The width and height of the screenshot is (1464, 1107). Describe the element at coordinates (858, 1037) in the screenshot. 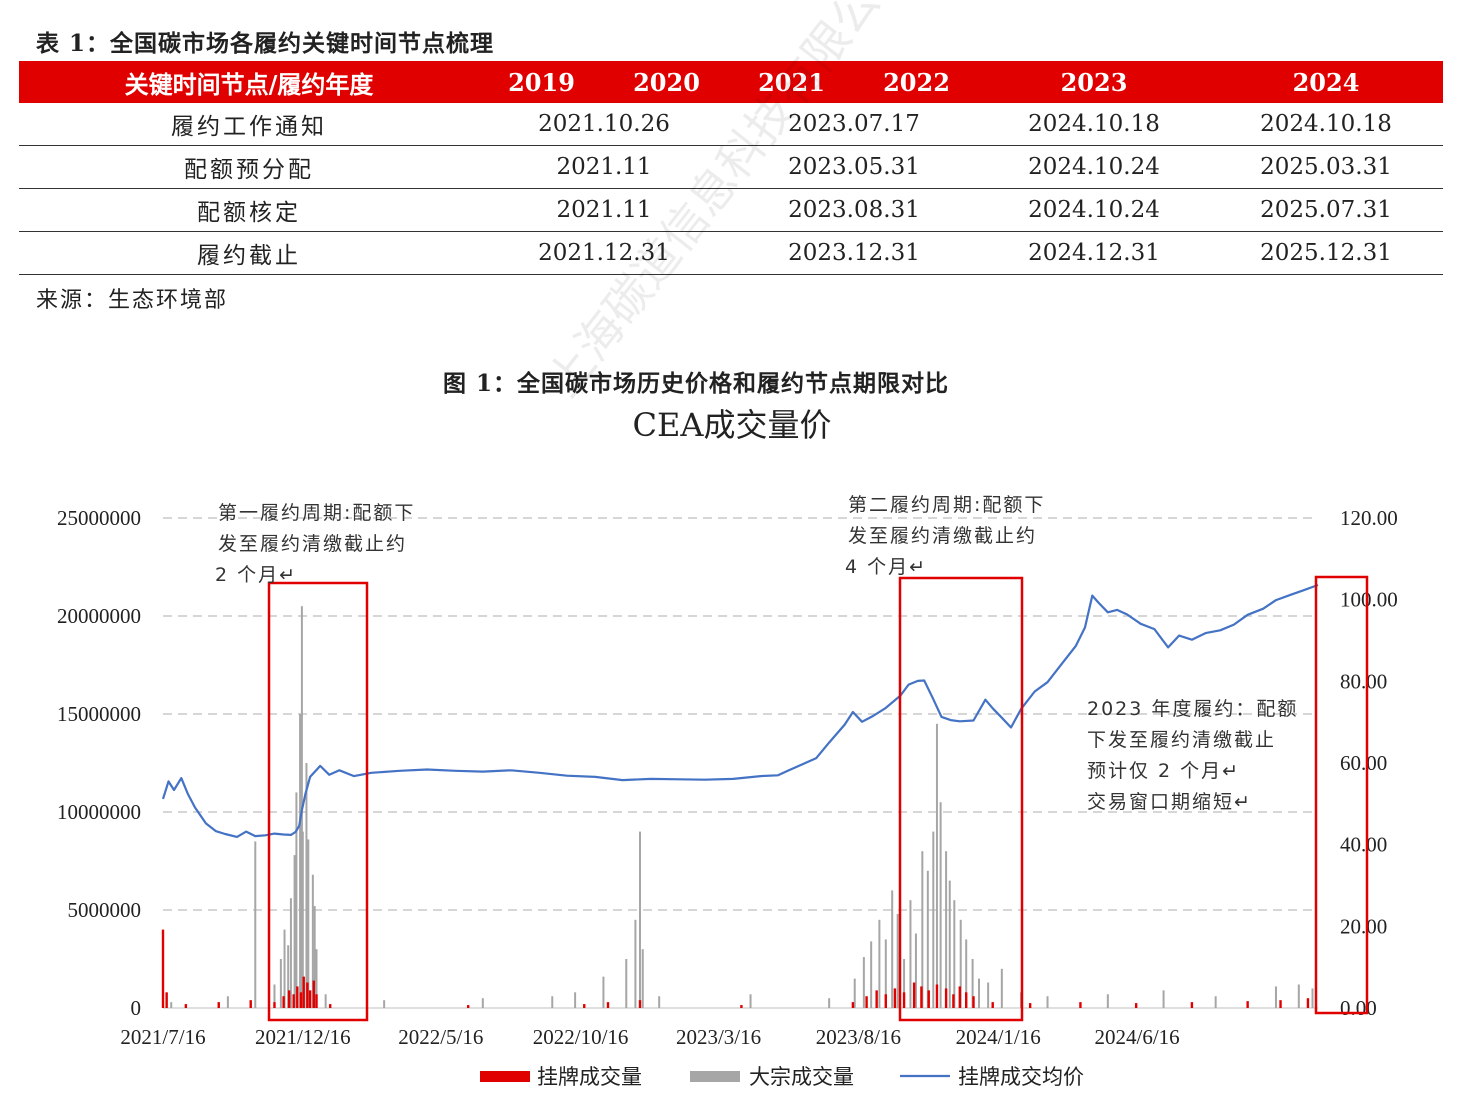

I see `x-tick-label: 2023/8/16` at that location.